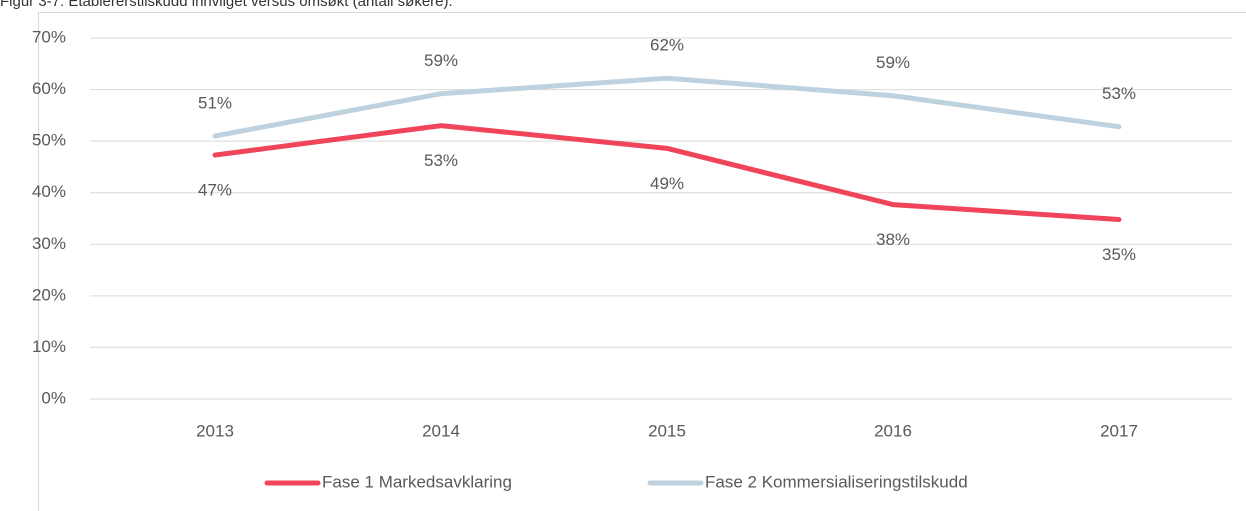  I want to click on y-tick-label: 10%, so click(49, 346).